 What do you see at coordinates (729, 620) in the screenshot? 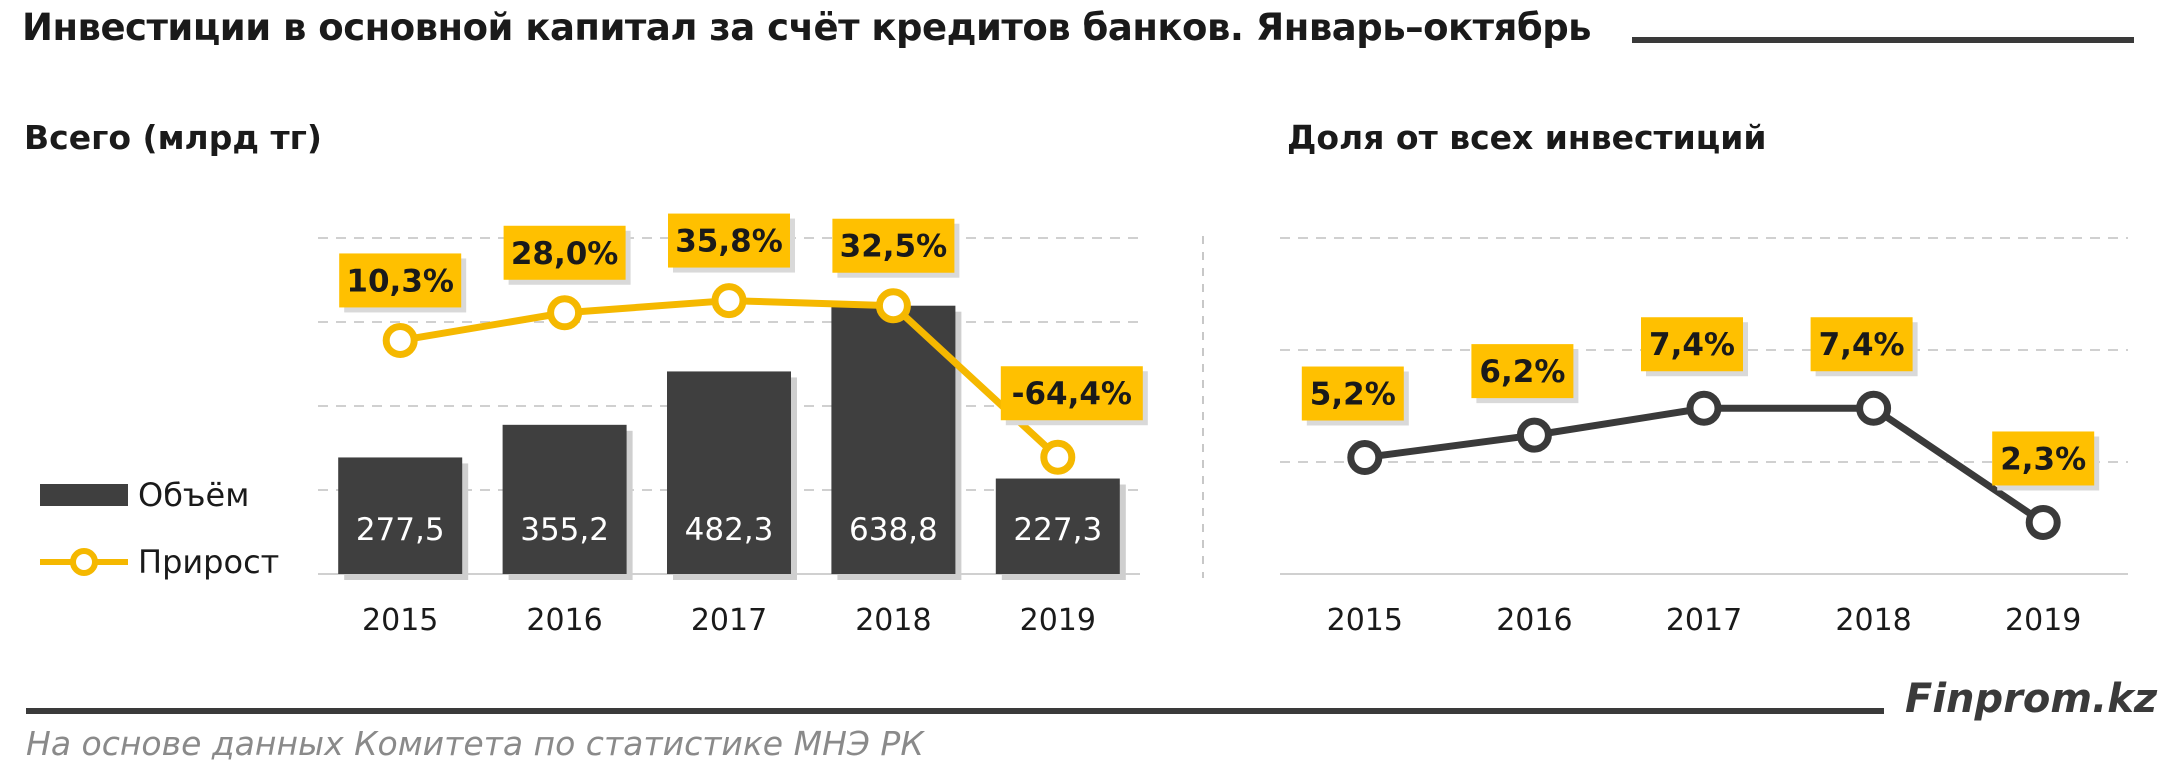
I see `left-x-tick-label: 2017` at bounding box center [729, 620].